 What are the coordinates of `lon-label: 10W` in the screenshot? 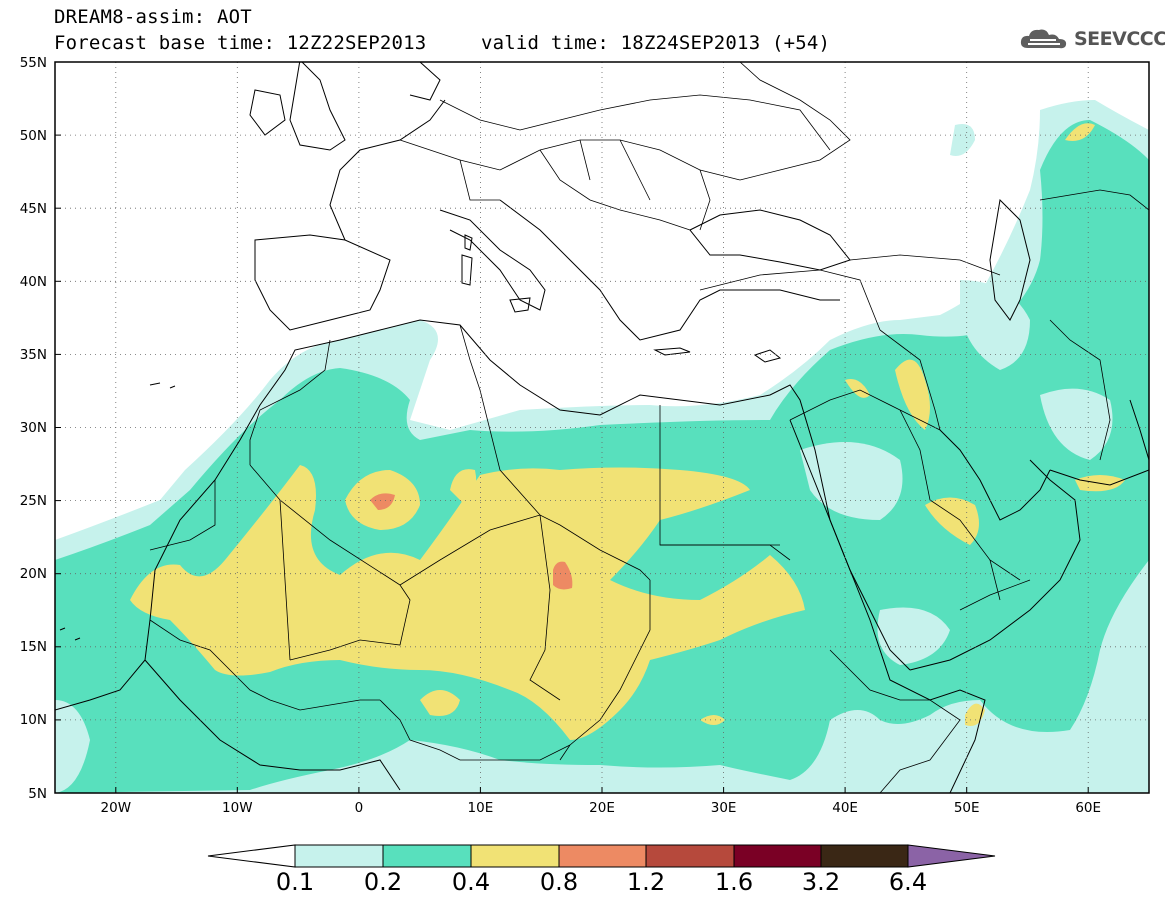 It's located at (237, 808).